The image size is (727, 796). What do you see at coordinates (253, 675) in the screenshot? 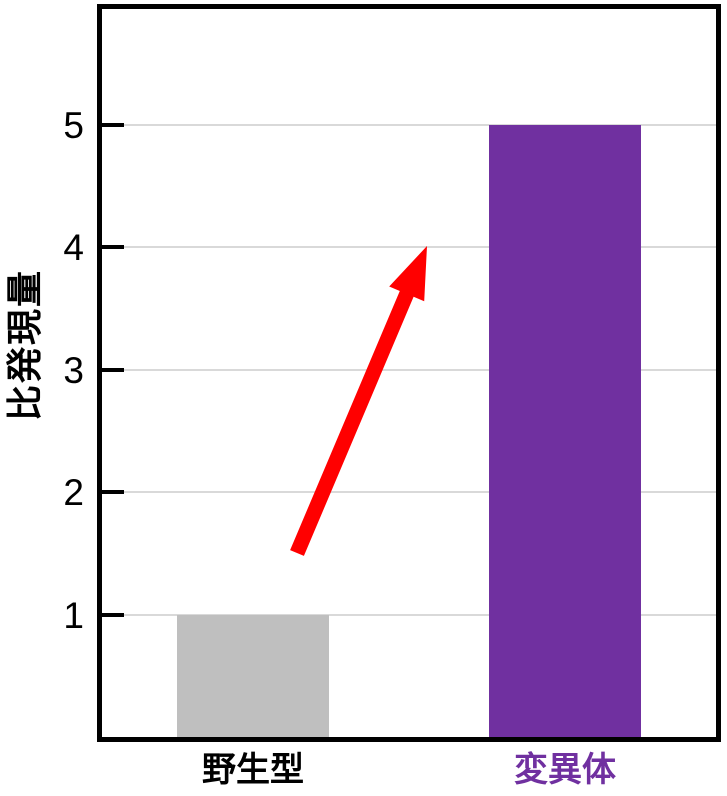
I see `bar-野生型` at bounding box center [253, 675].